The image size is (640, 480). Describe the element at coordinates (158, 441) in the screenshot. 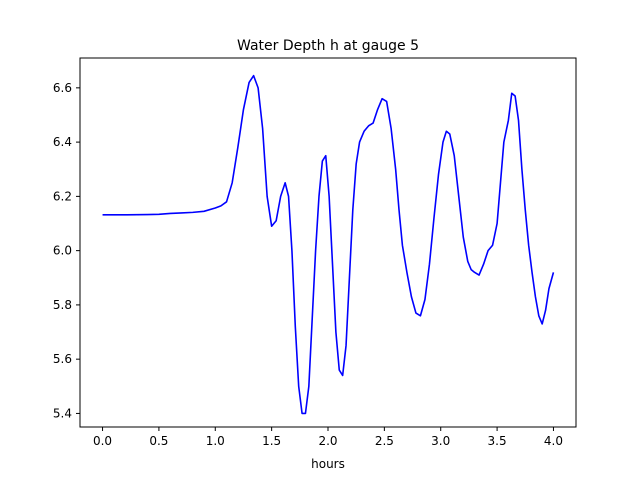

I see `x-tick-label: 0.5` at that location.